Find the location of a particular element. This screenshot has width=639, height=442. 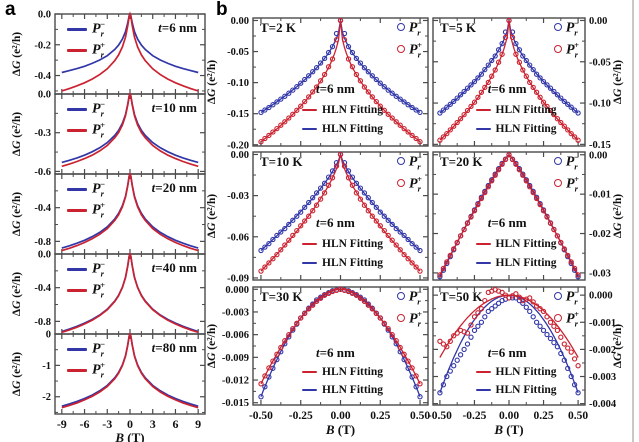

tick-label: 3 is located at coordinates (153, 424).